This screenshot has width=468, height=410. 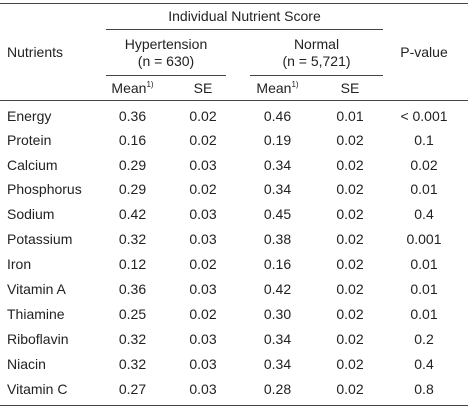 I want to click on table-bottom-rule, so click(x=234, y=405).